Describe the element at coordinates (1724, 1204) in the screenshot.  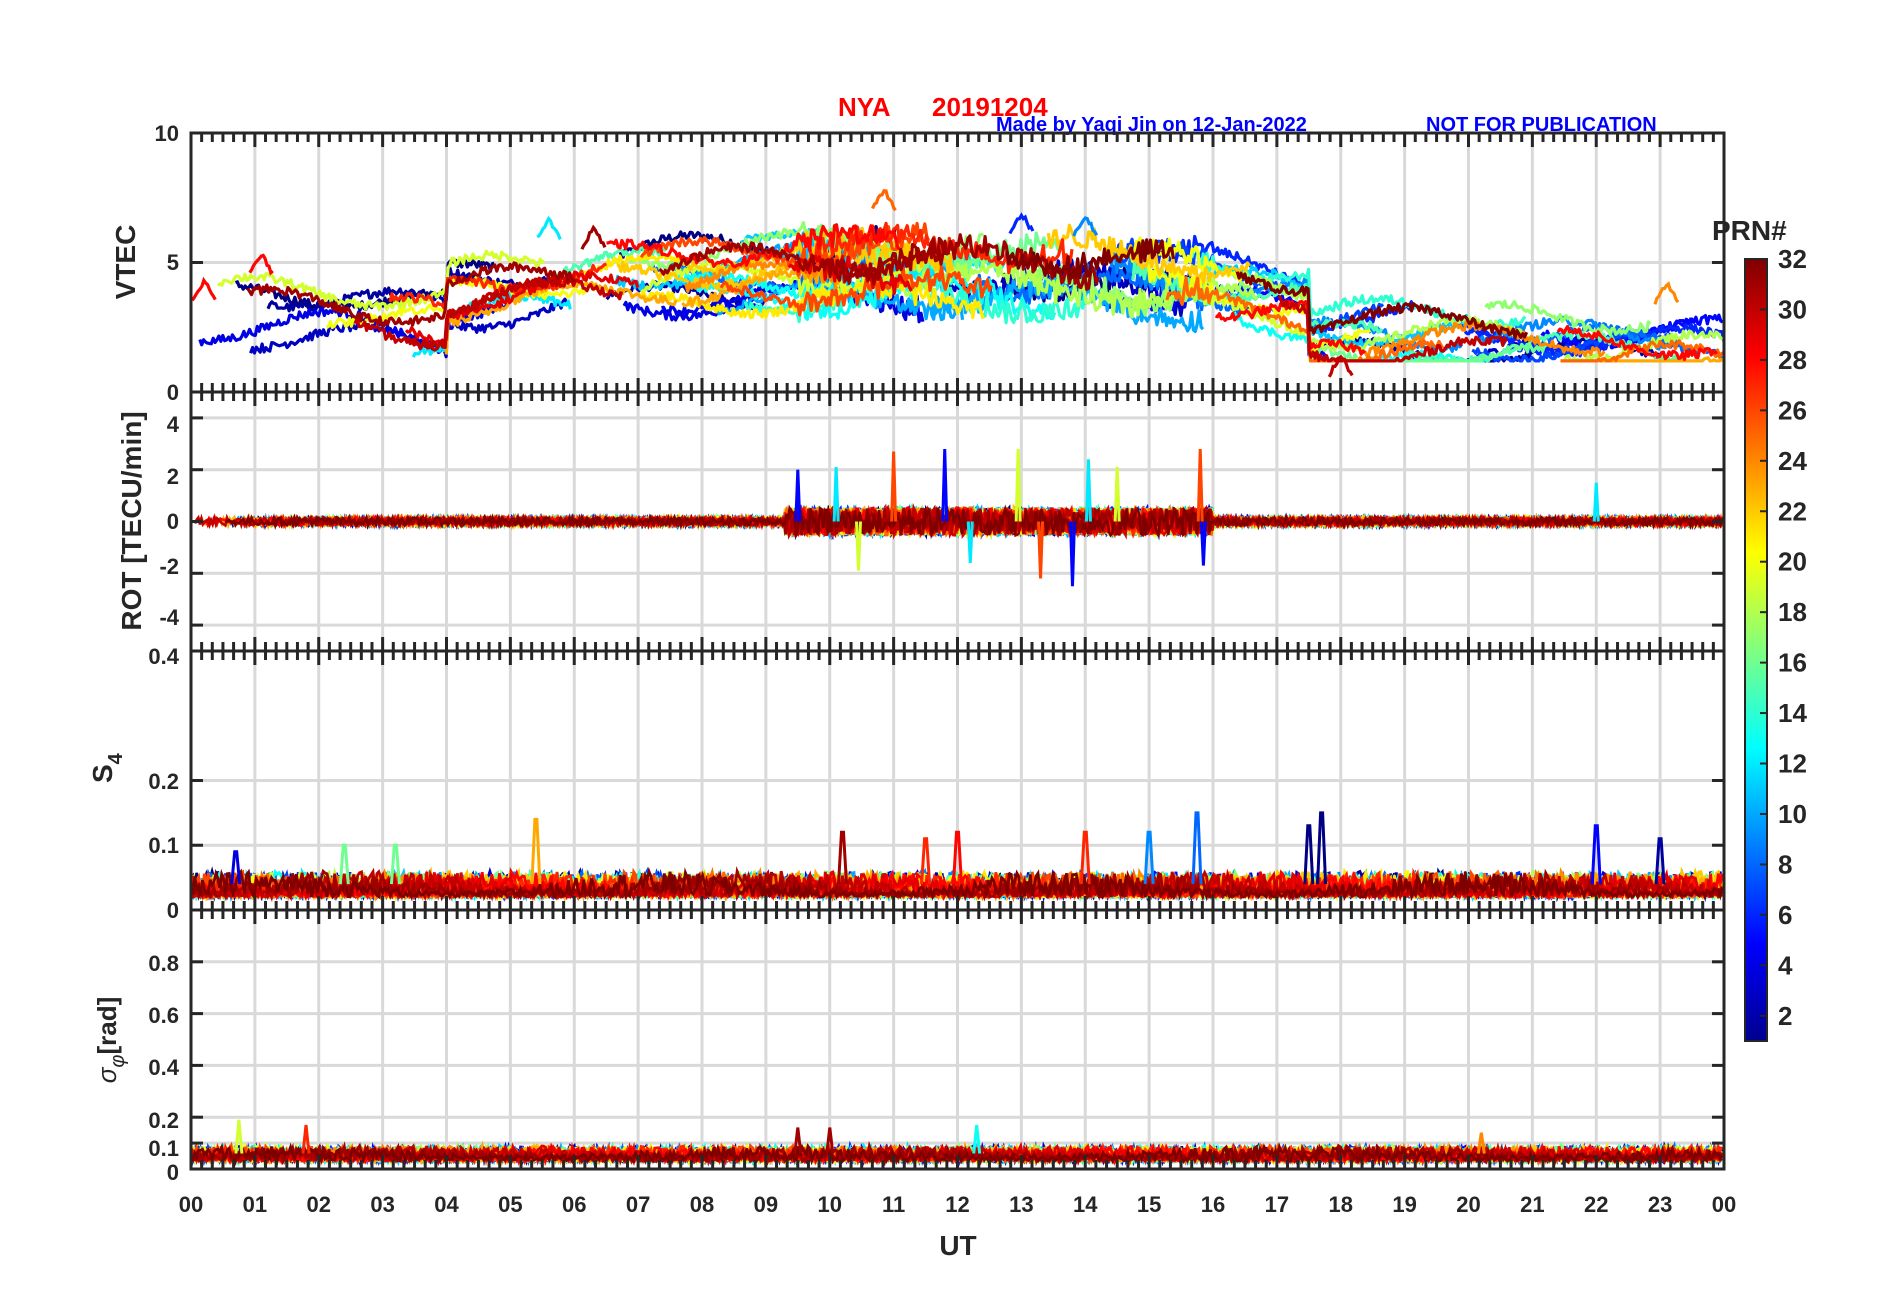
I see `x-tick-label-24: 00` at that location.